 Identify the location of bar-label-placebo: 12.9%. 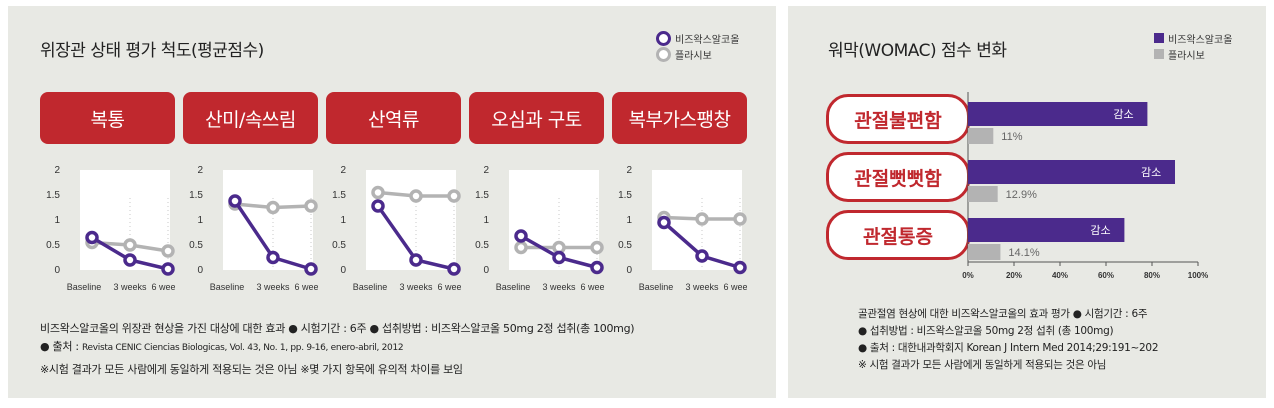
(1021, 195).